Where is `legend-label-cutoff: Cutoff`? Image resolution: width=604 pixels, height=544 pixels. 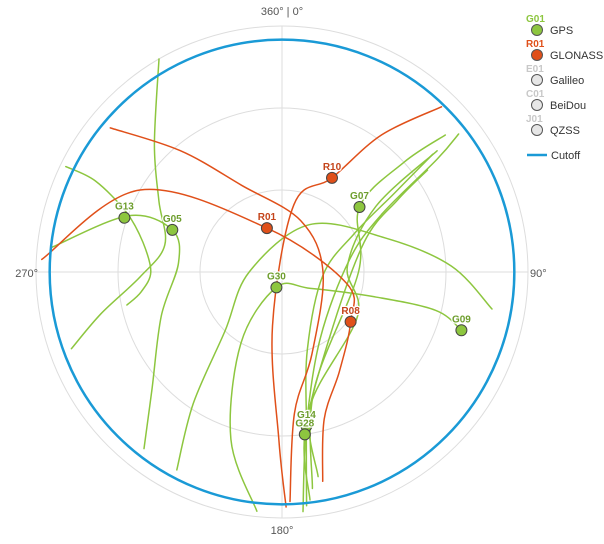 legend-label-cutoff: Cutoff is located at coordinates (566, 156).